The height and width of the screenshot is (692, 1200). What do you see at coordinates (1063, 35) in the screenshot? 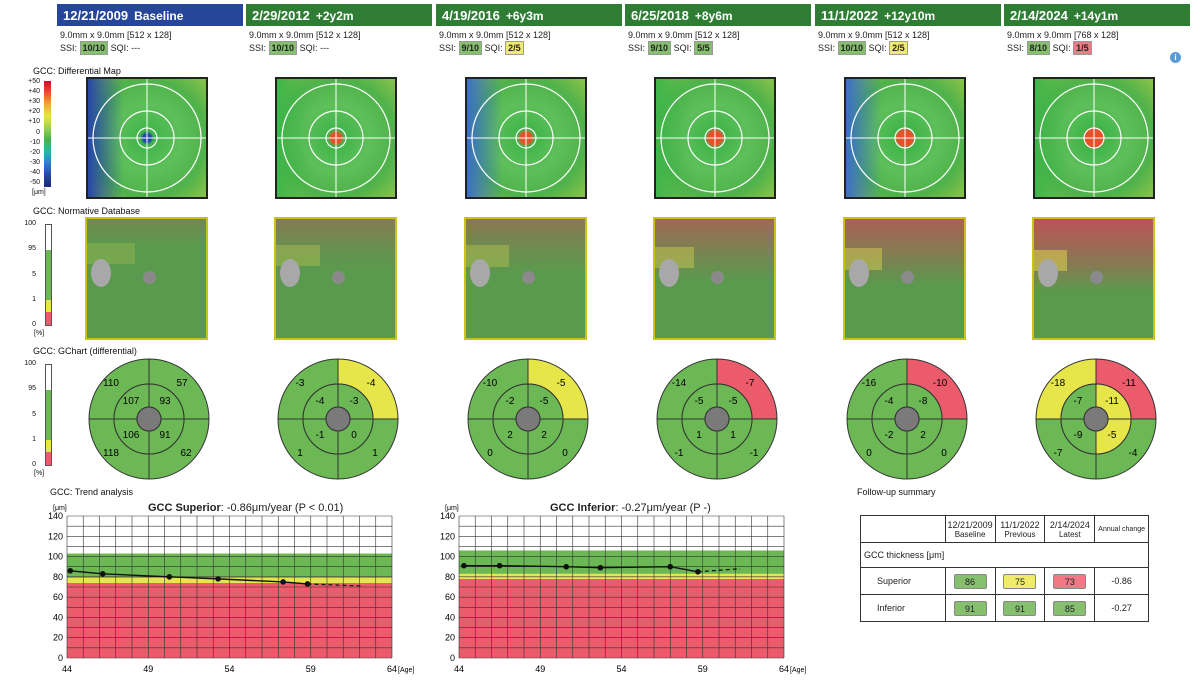
I see `scan-size: 9.0mm x 9.0mm [768 x 128]` at bounding box center [1063, 35].